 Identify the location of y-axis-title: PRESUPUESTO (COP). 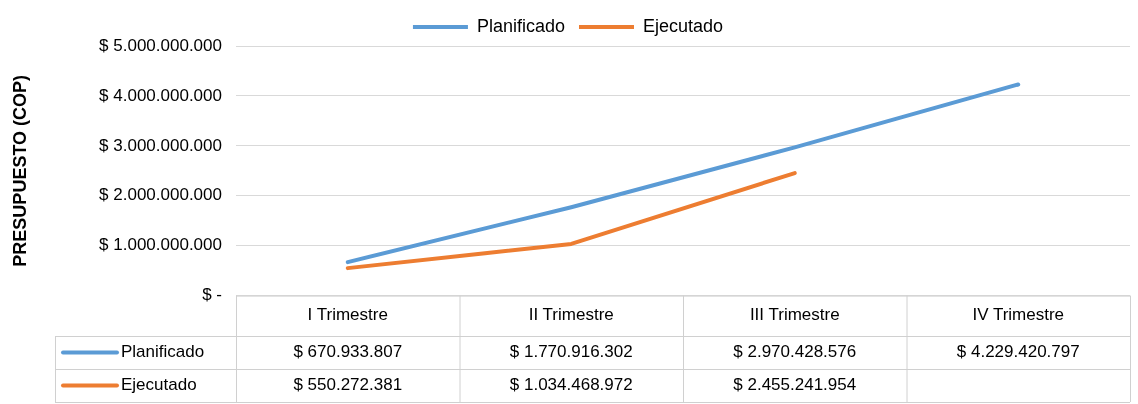
(19, 170).